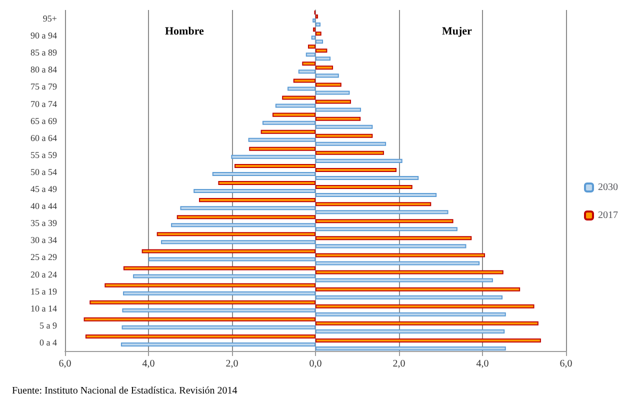 The width and height of the screenshot is (623, 403). What do you see at coordinates (44, 291) in the screenshot?
I see `y-tick-label: 15 a 19` at bounding box center [44, 291].